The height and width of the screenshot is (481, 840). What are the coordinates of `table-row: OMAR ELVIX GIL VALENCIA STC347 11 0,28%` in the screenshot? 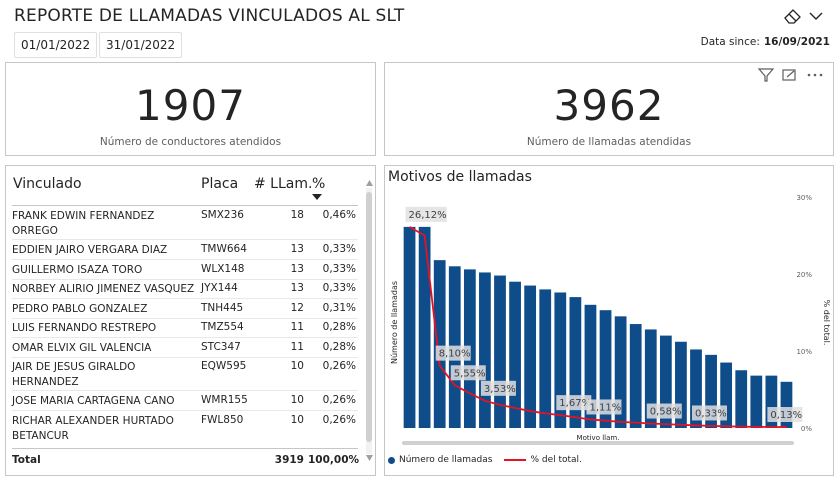 It's located at (185, 349).